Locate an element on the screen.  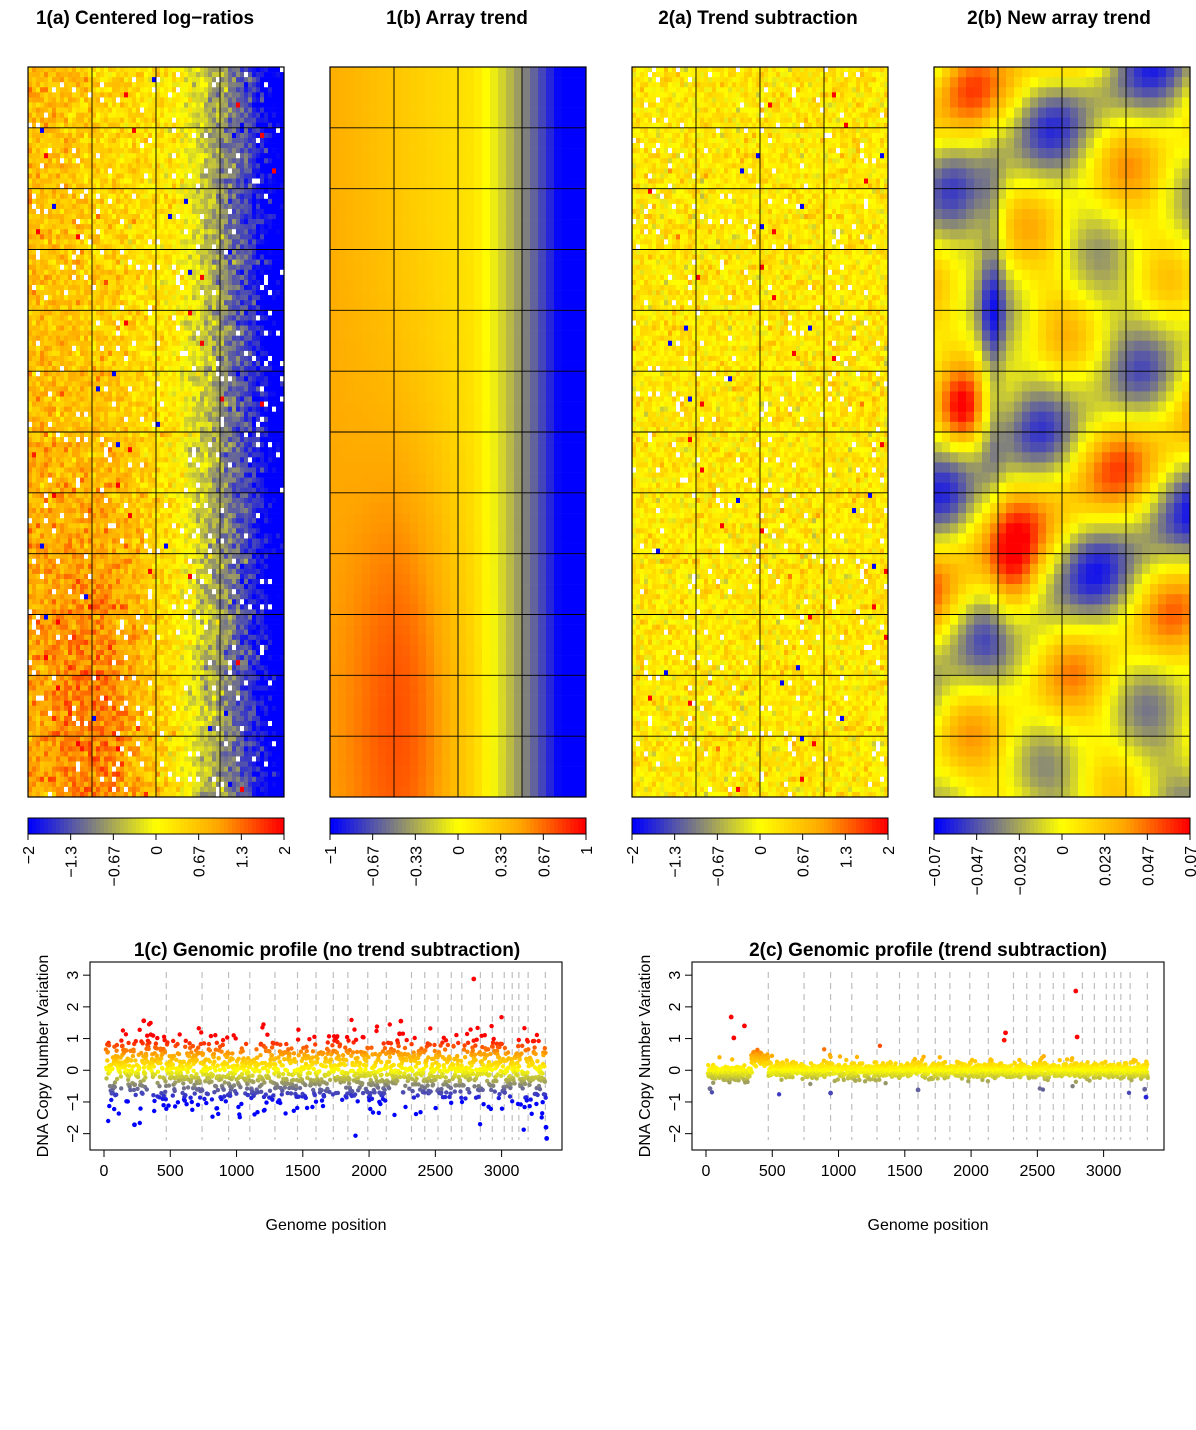
colorbar-tick-label: 1.3 is located at coordinates (242, 857).